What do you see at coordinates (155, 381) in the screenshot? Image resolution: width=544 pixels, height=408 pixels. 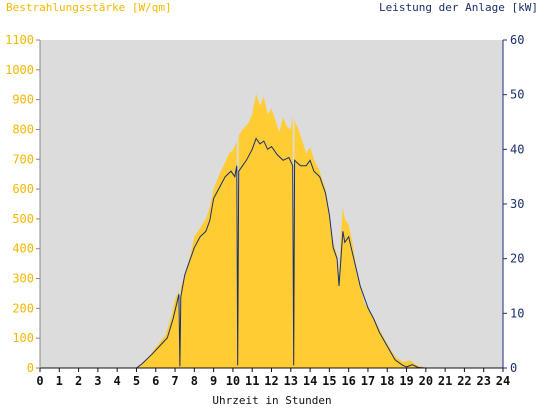 I see `x-tick-label: 6` at bounding box center [155, 381].